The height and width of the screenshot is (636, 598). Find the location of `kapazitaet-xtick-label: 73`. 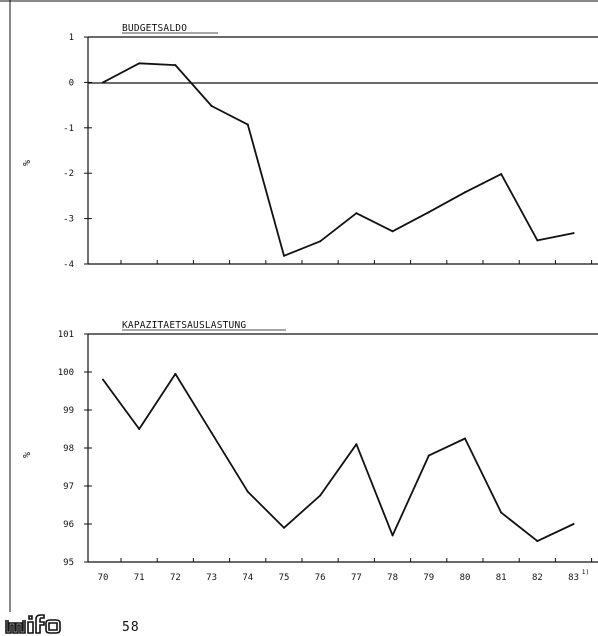

kapazitaet-xtick-label: 73 is located at coordinates (211, 578).